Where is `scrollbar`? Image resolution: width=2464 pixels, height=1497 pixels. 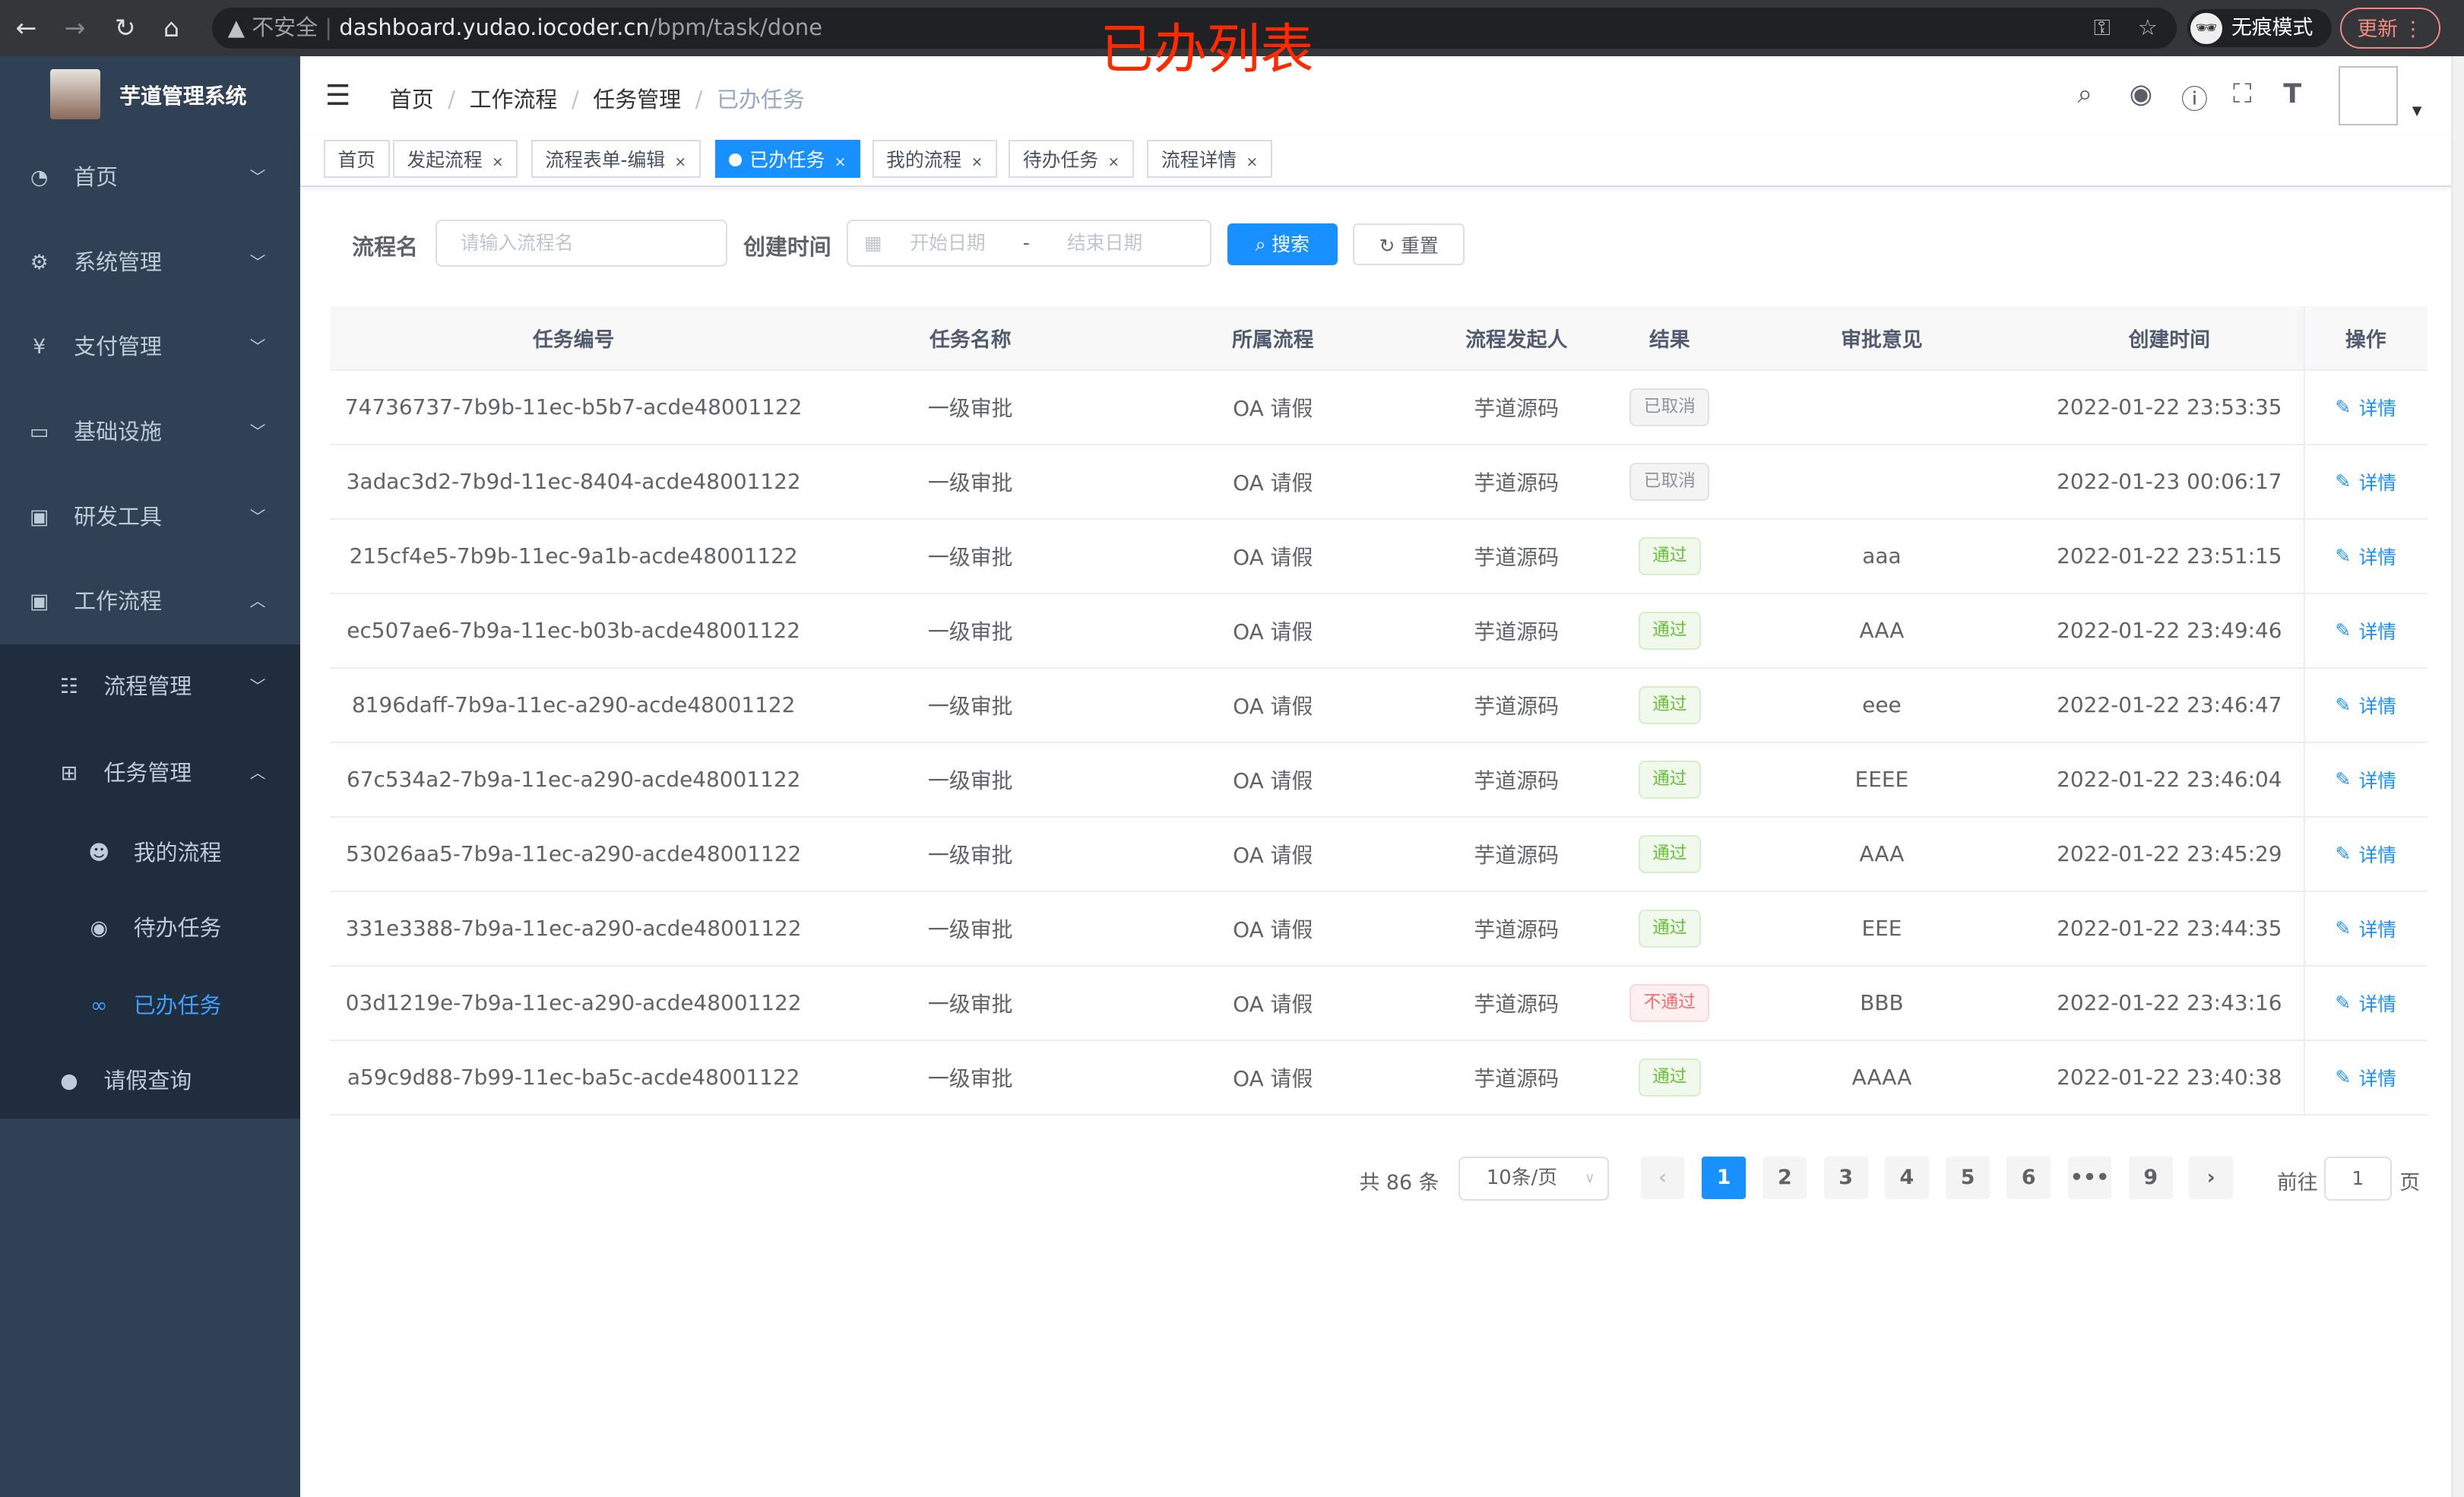
scrollbar is located at coordinates (2457, 776).